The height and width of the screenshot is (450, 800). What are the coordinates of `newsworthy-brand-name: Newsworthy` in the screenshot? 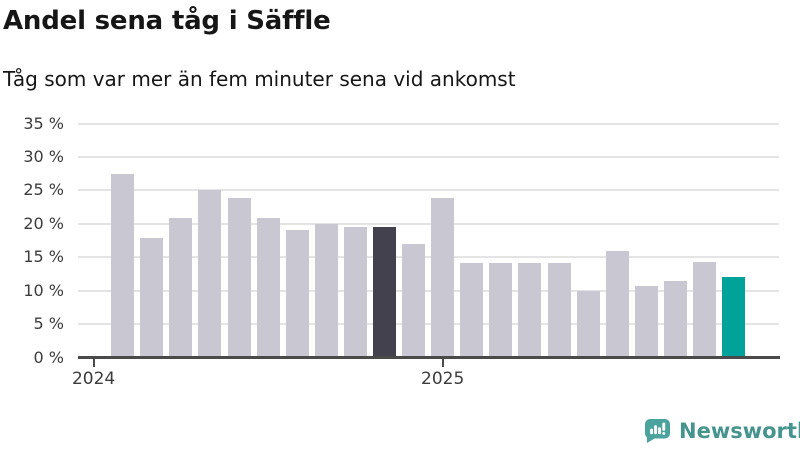 It's located at (739, 431).